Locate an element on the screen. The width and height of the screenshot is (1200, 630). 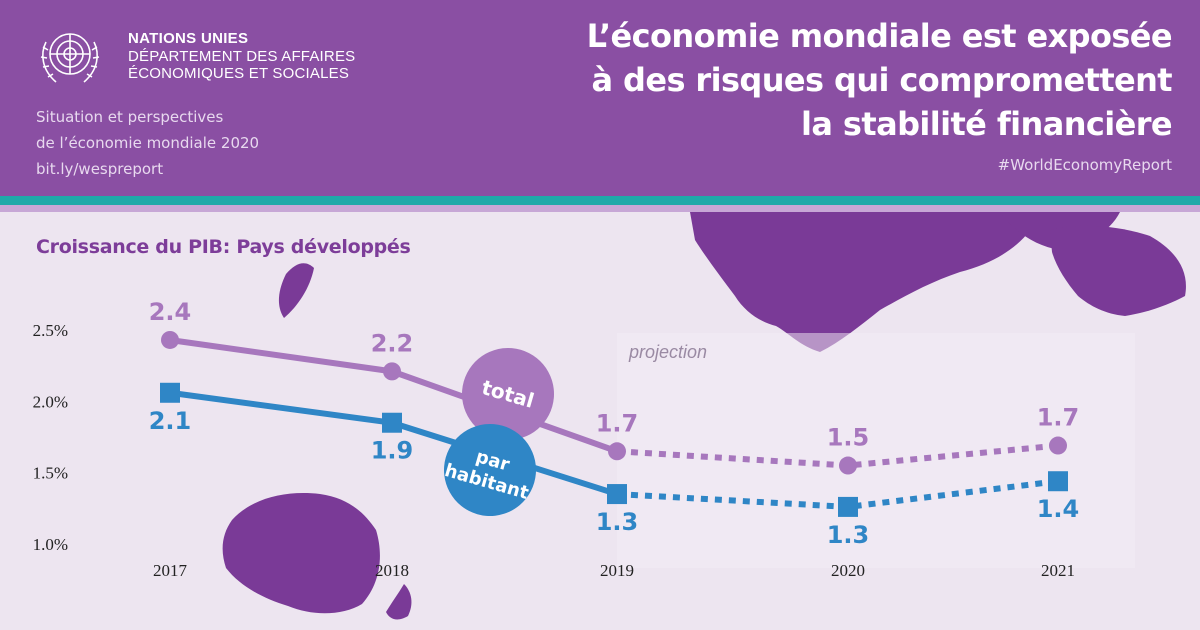
x-tick-label: 2020 is located at coordinates (848, 570).